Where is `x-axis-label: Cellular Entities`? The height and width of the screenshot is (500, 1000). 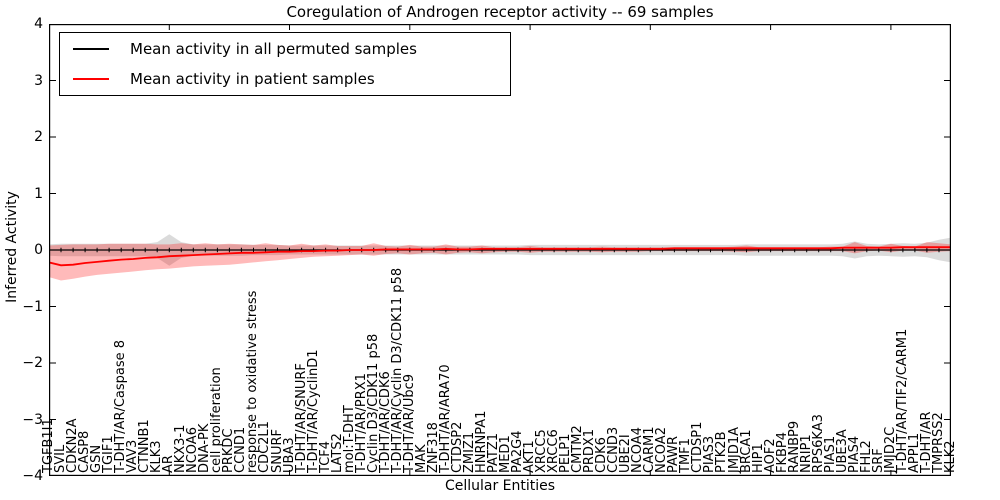
x-axis-label: Cellular Entities is located at coordinates (500, 486).